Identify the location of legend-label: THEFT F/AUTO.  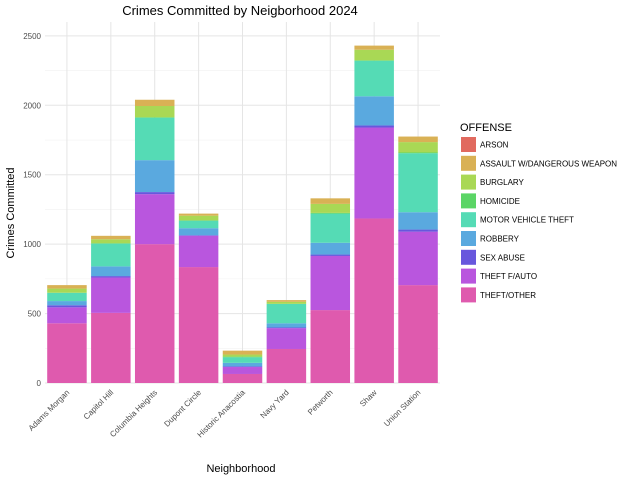
(508, 276).